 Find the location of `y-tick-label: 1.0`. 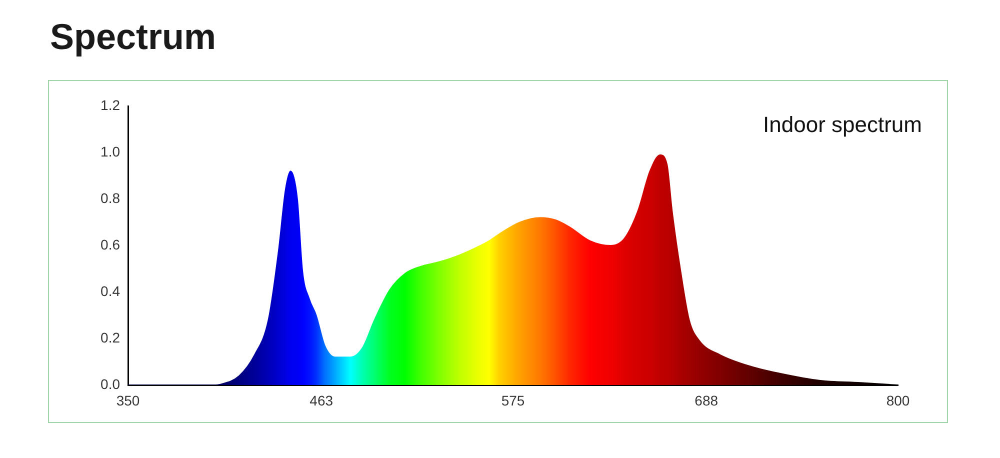

y-tick-label: 1.0 is located at coordinates (110, 151).